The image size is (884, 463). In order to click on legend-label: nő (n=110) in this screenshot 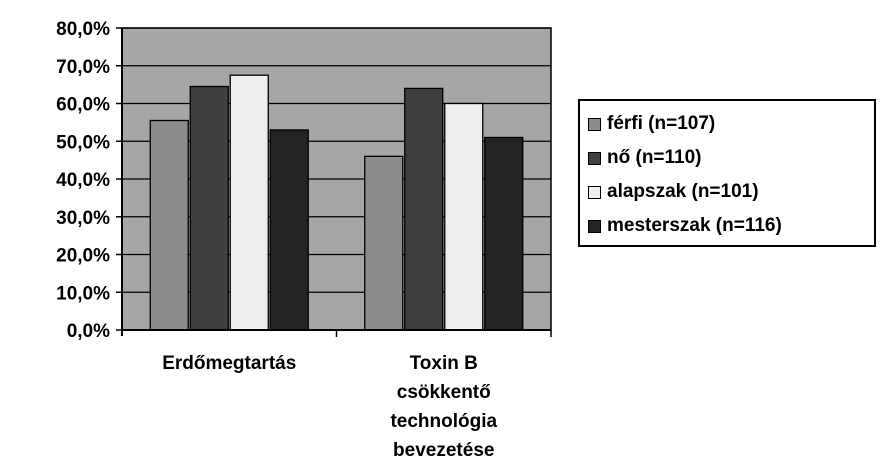, I will do `click(654, 157)`.